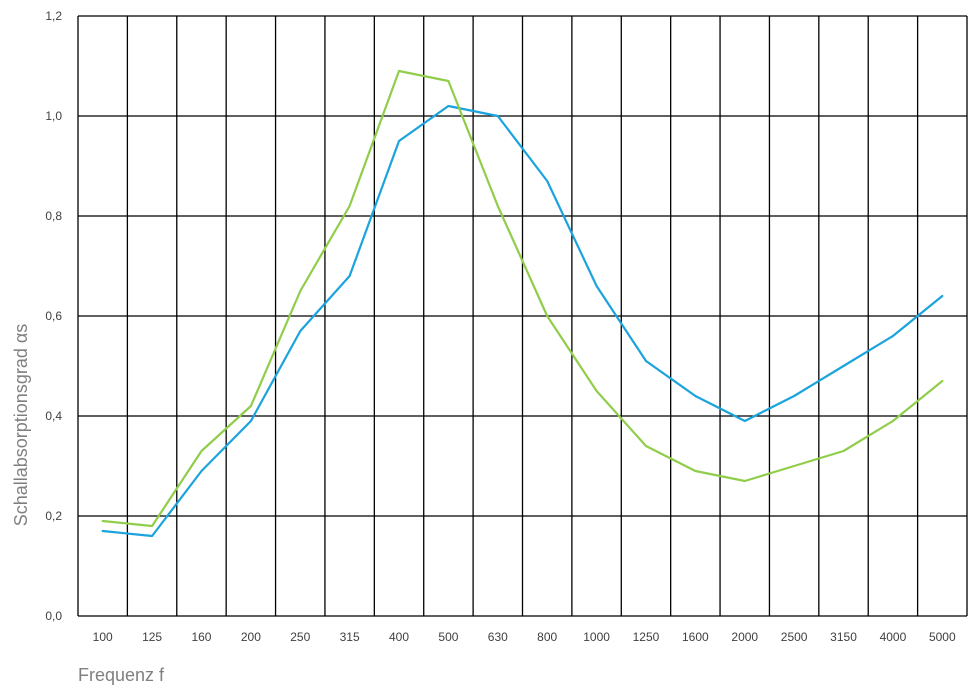  I want to click on x-tick-label: 5000, so click(942, 637).